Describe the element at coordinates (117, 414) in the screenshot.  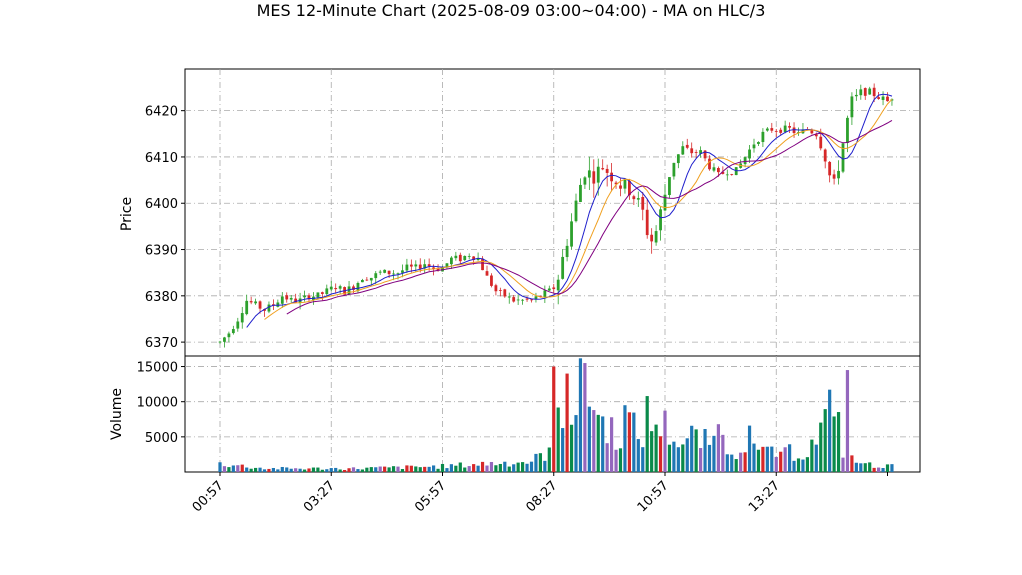
I see `volume-axis-label: Volume` at that location.